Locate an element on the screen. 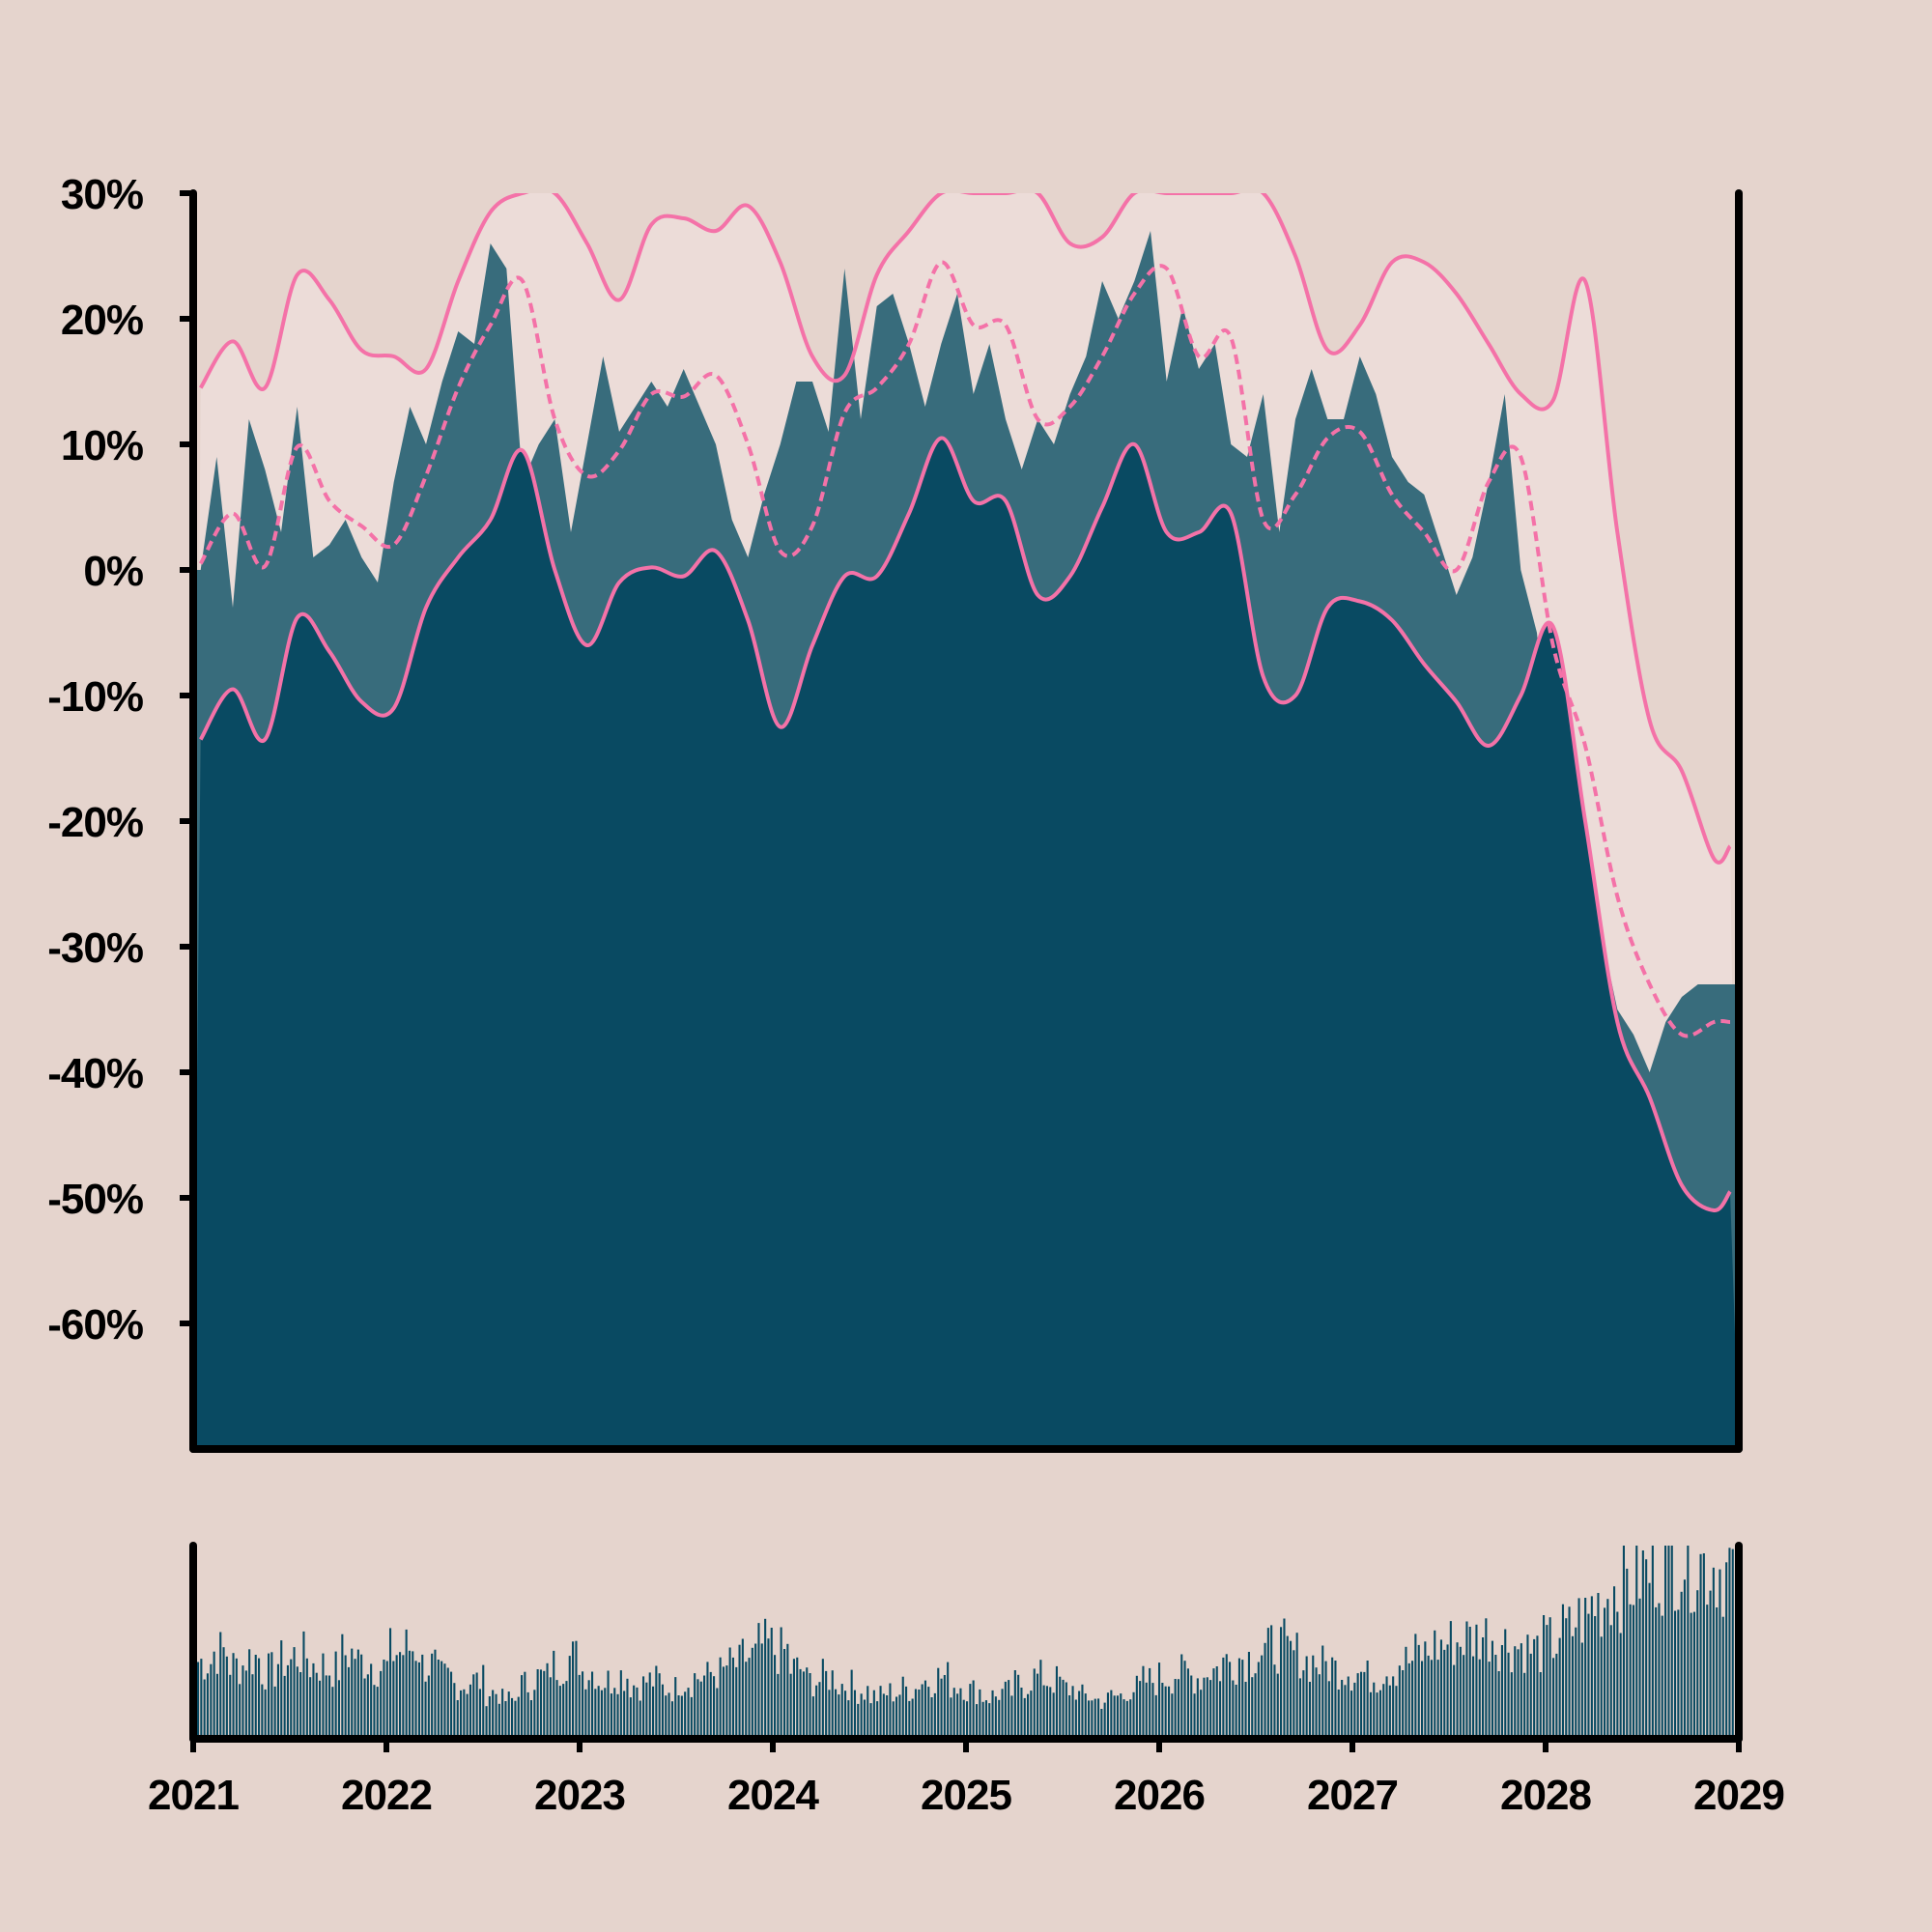 Image resolution: width=1932 pixels, height=1932 pixels. y-axis-ticks: 30% 20% 10% 0% -10% -20% -30% -40% -50% -60% is located at coordinates (120, 760).